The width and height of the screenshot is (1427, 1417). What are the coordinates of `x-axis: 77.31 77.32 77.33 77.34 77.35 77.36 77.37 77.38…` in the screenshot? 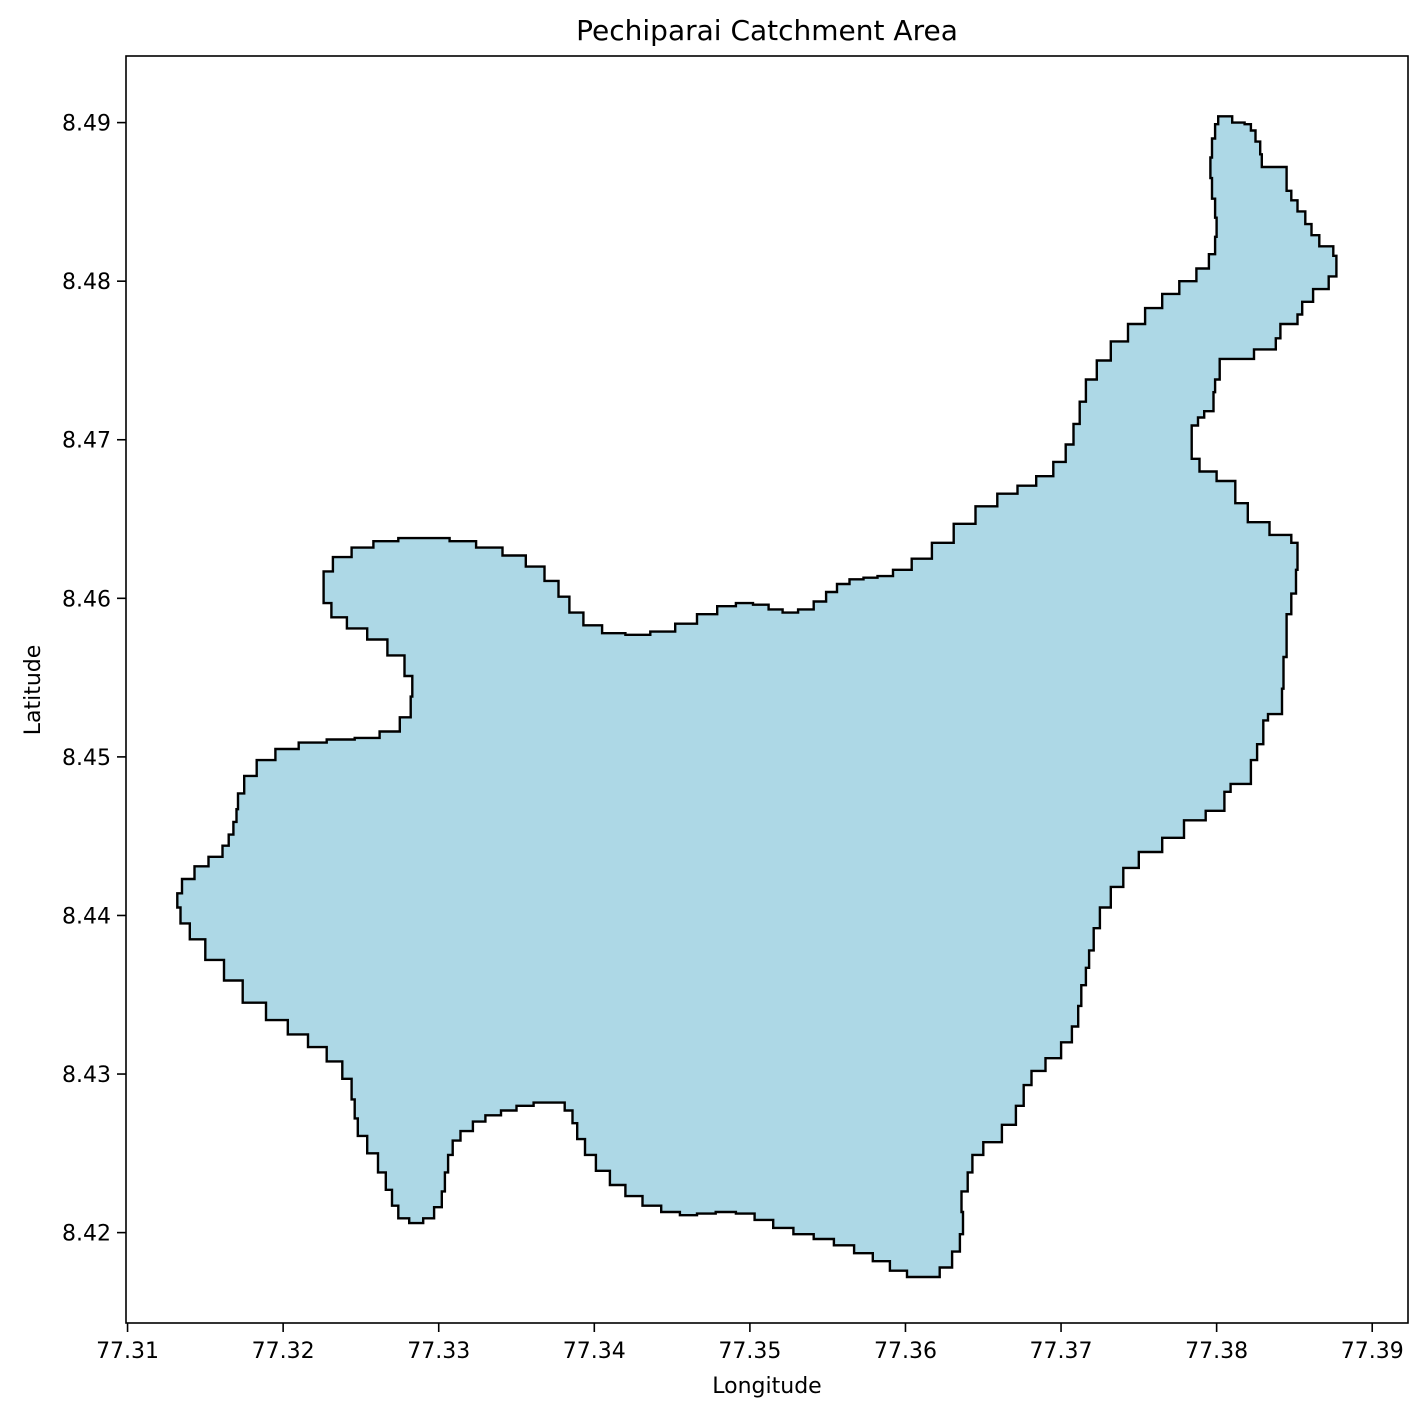 It's located at (750, 1343).